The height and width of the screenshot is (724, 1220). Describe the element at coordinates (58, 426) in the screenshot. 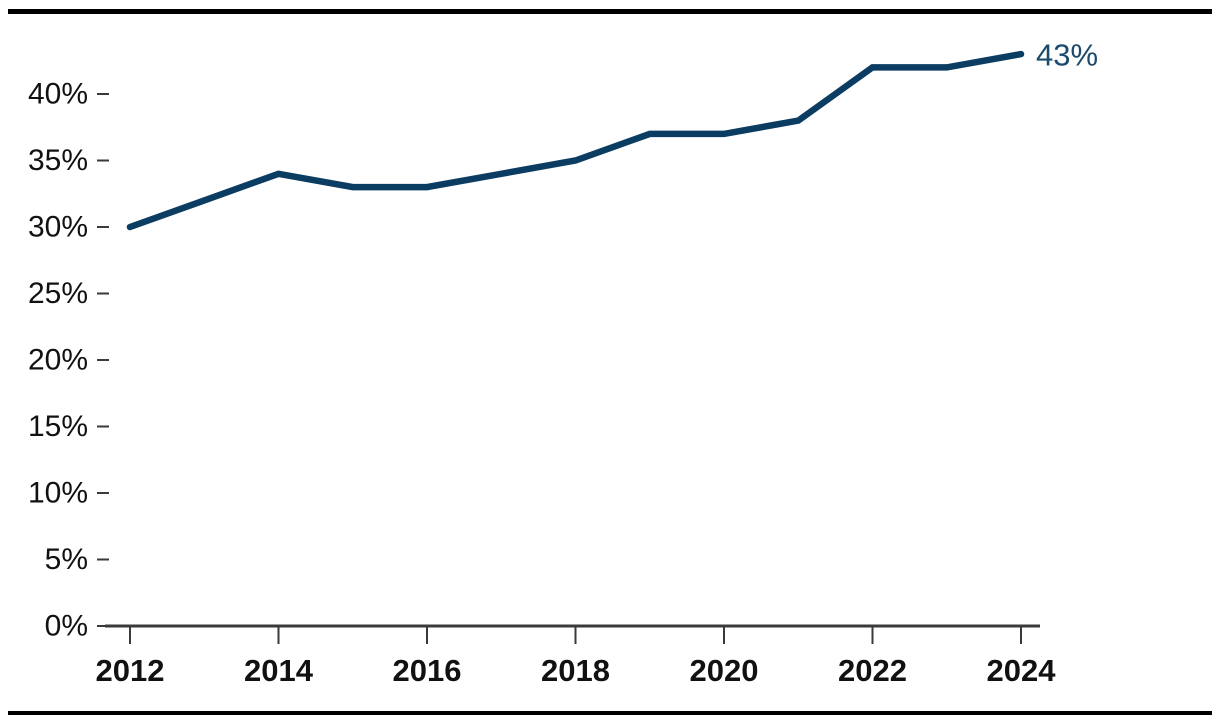

I see `y-axis-tick-label: 15%` at that location.